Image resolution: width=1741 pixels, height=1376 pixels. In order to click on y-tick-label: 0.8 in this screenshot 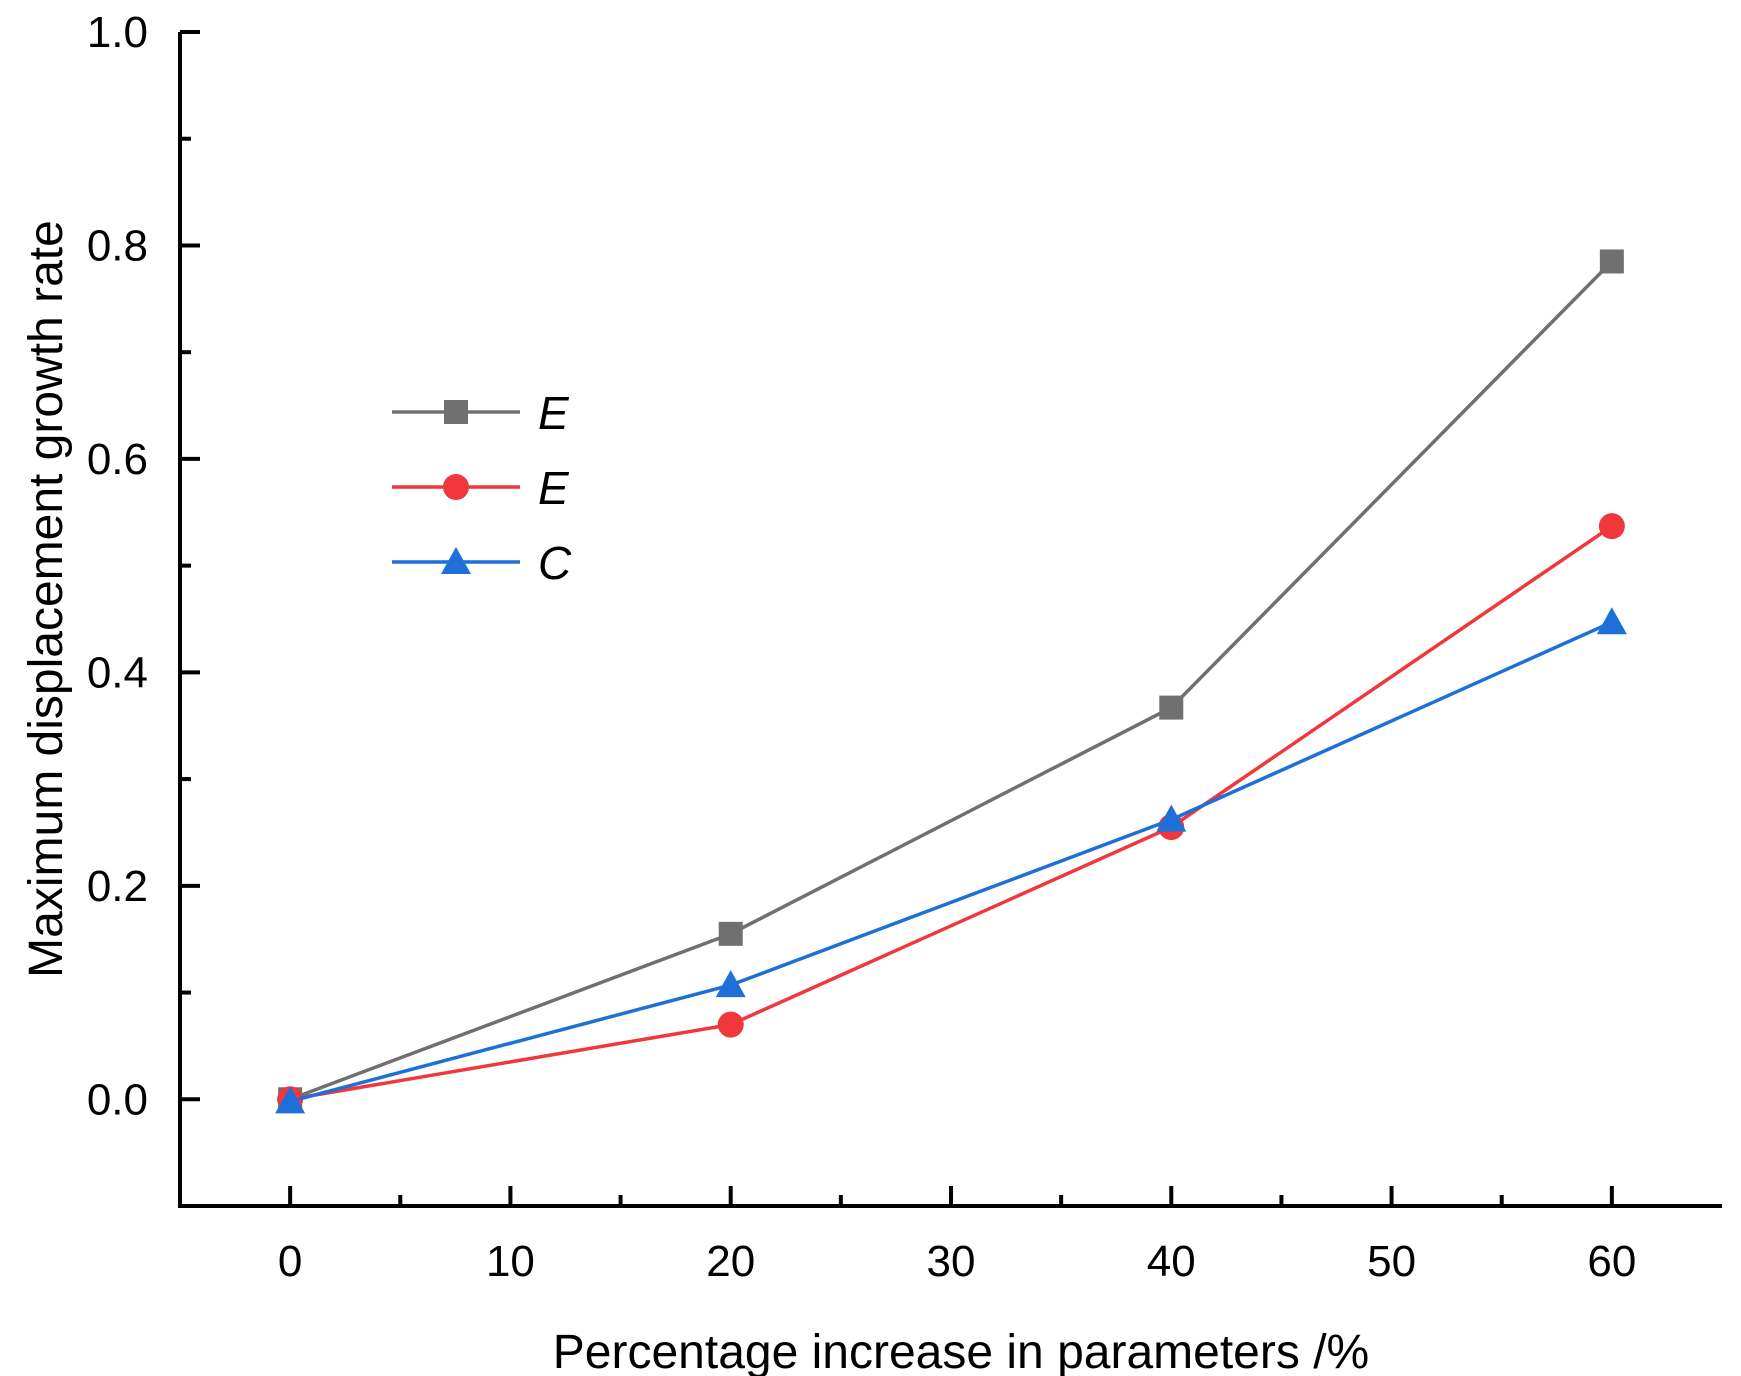, I will do `click(117, 245)`.